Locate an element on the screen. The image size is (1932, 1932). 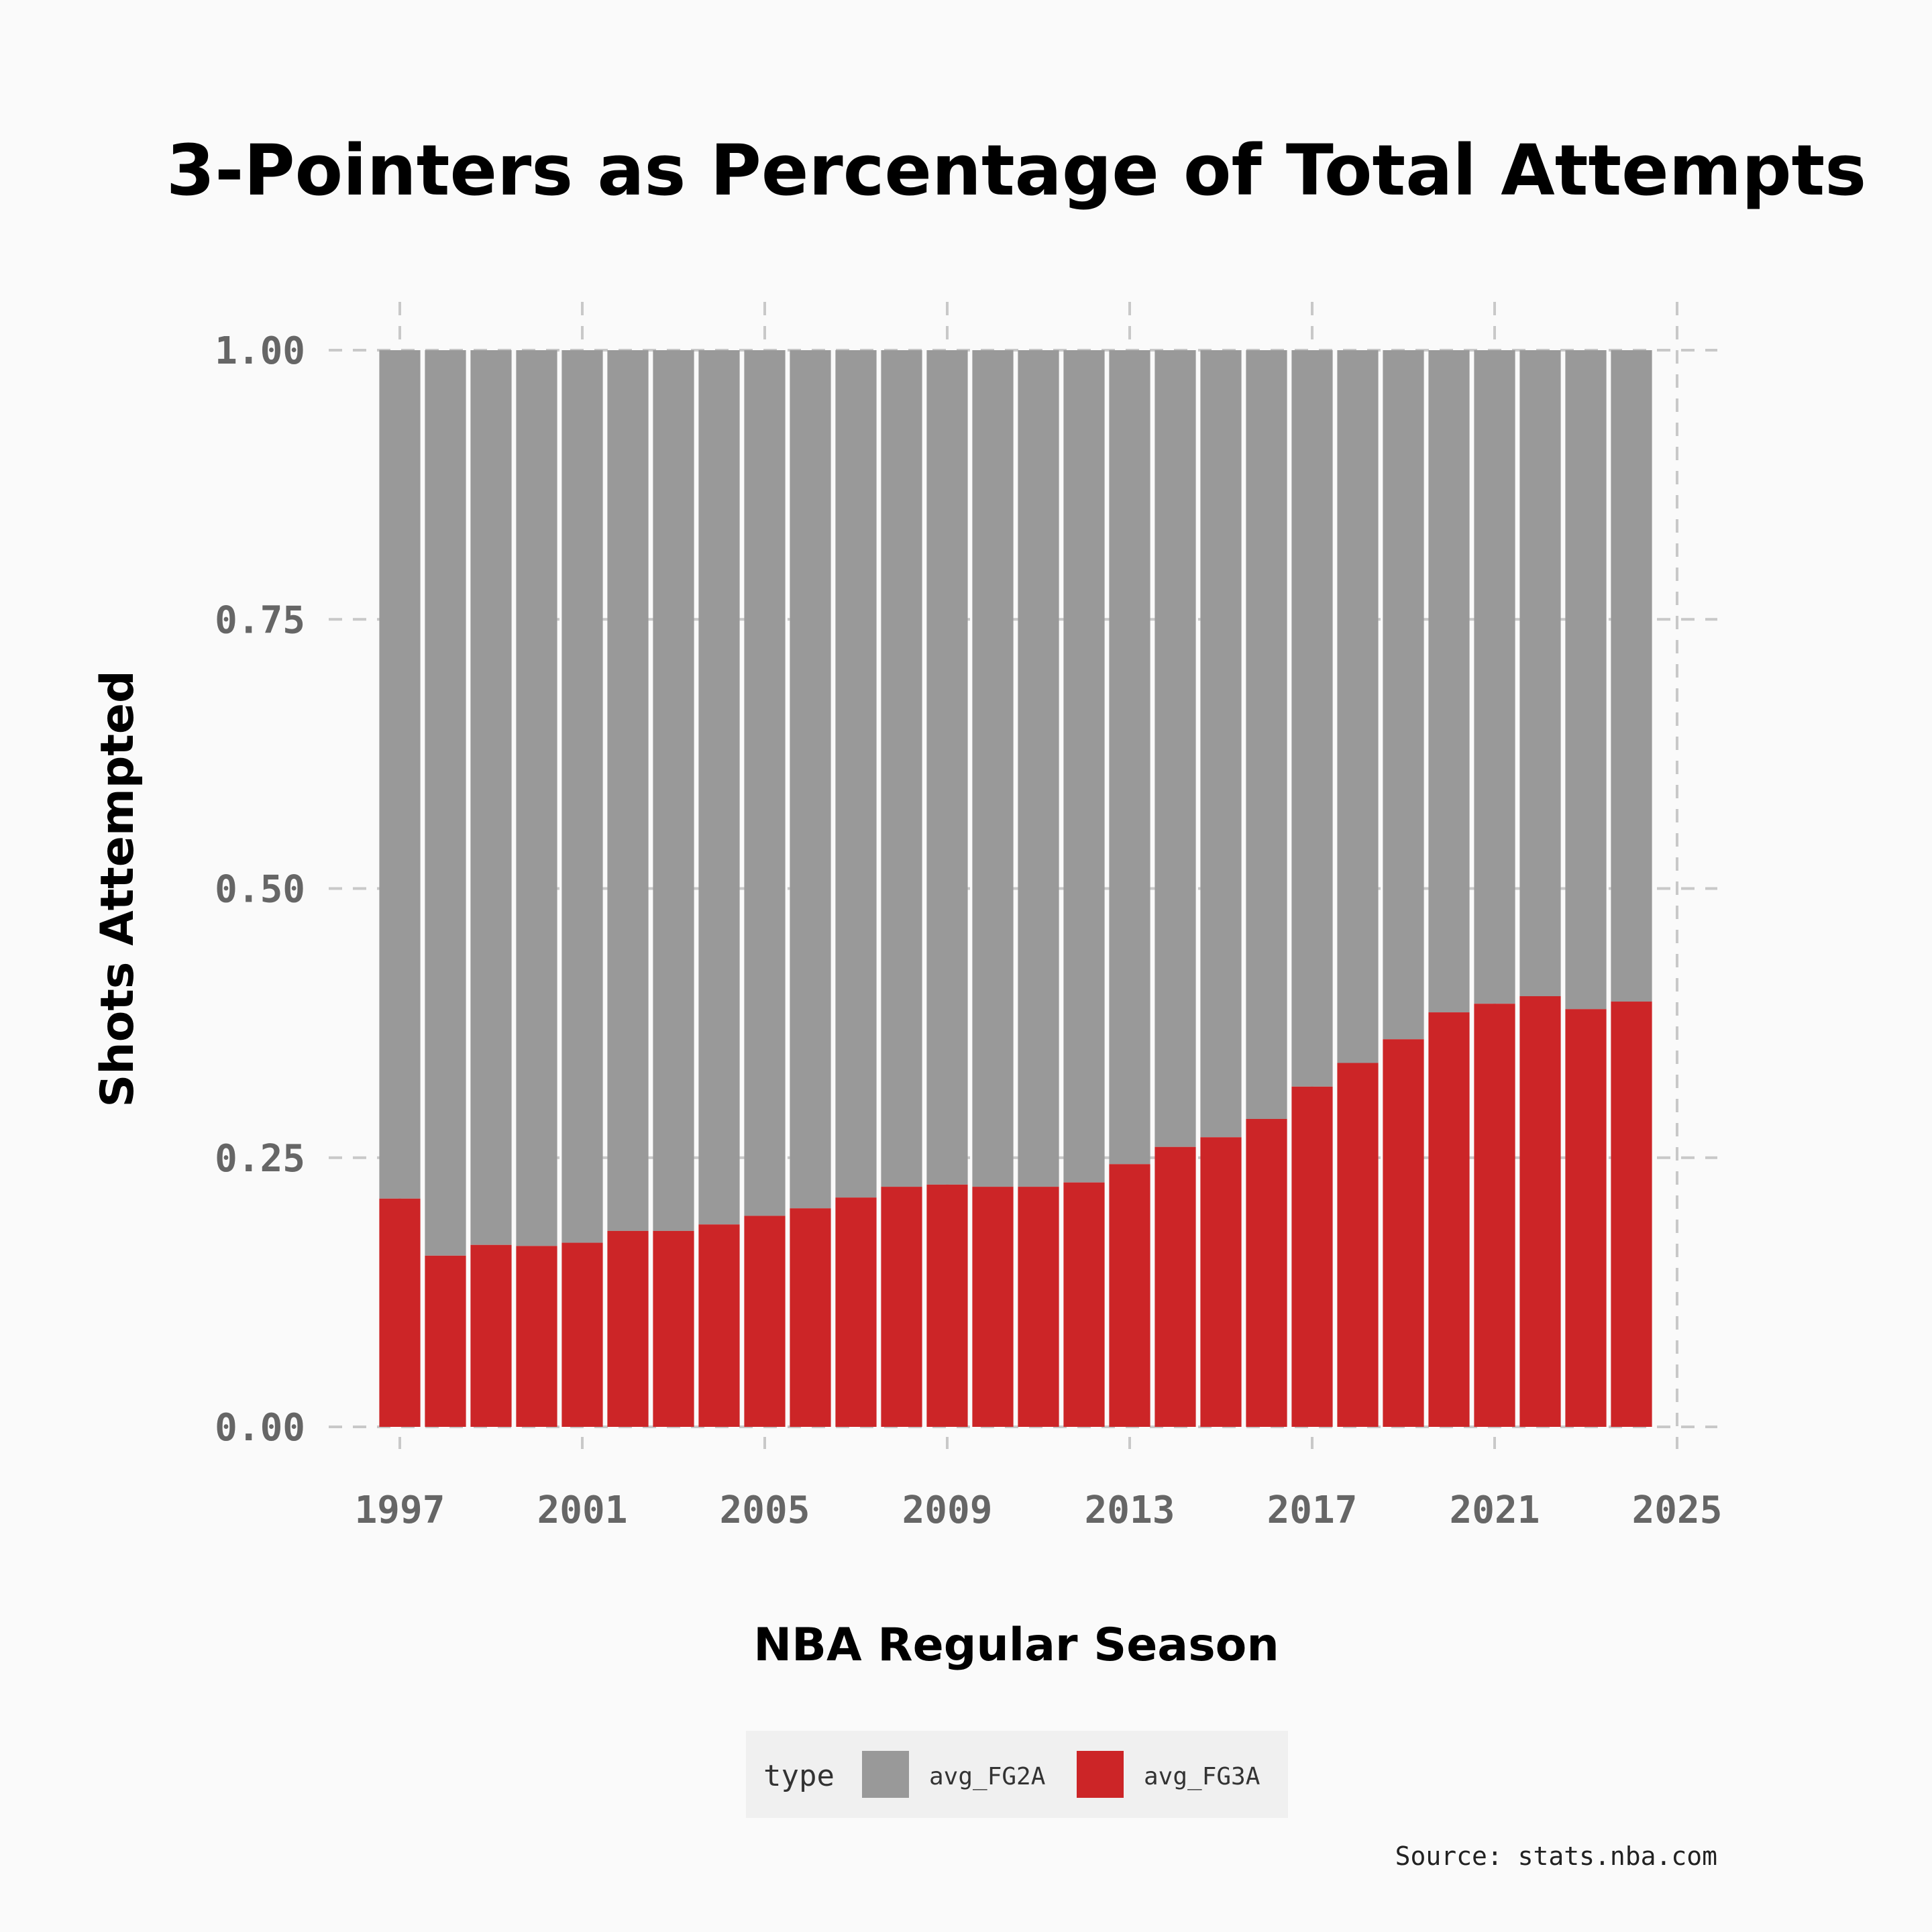
y-axis-ticks: 0.00 0.25 0.50 0.75 1.00 is located at coordinates (260, 889).